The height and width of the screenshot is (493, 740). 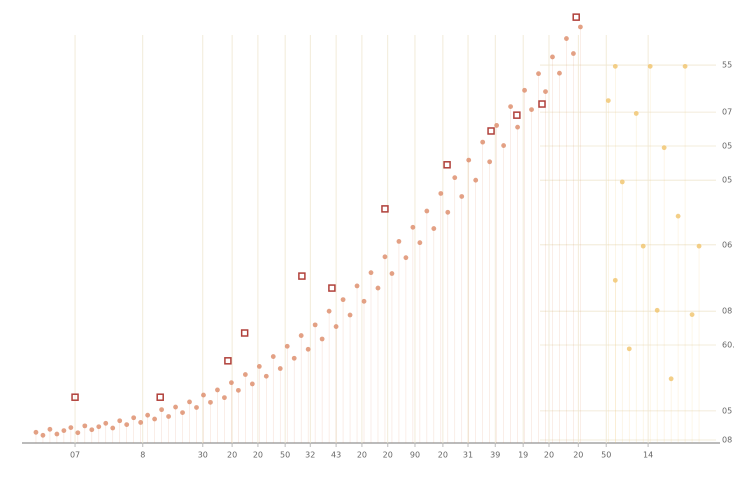 I want to click on y-tick-label: 55, so click(x=727, y=65).